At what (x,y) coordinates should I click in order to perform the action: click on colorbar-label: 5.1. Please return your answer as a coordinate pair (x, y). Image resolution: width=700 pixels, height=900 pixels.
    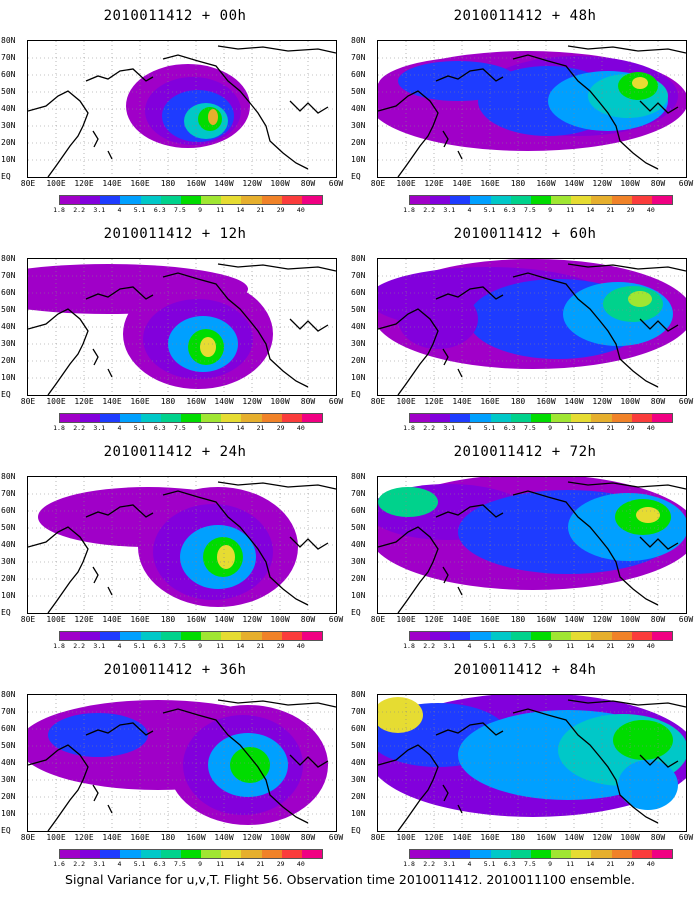
    Looking at the image, I should click on (489, 864).